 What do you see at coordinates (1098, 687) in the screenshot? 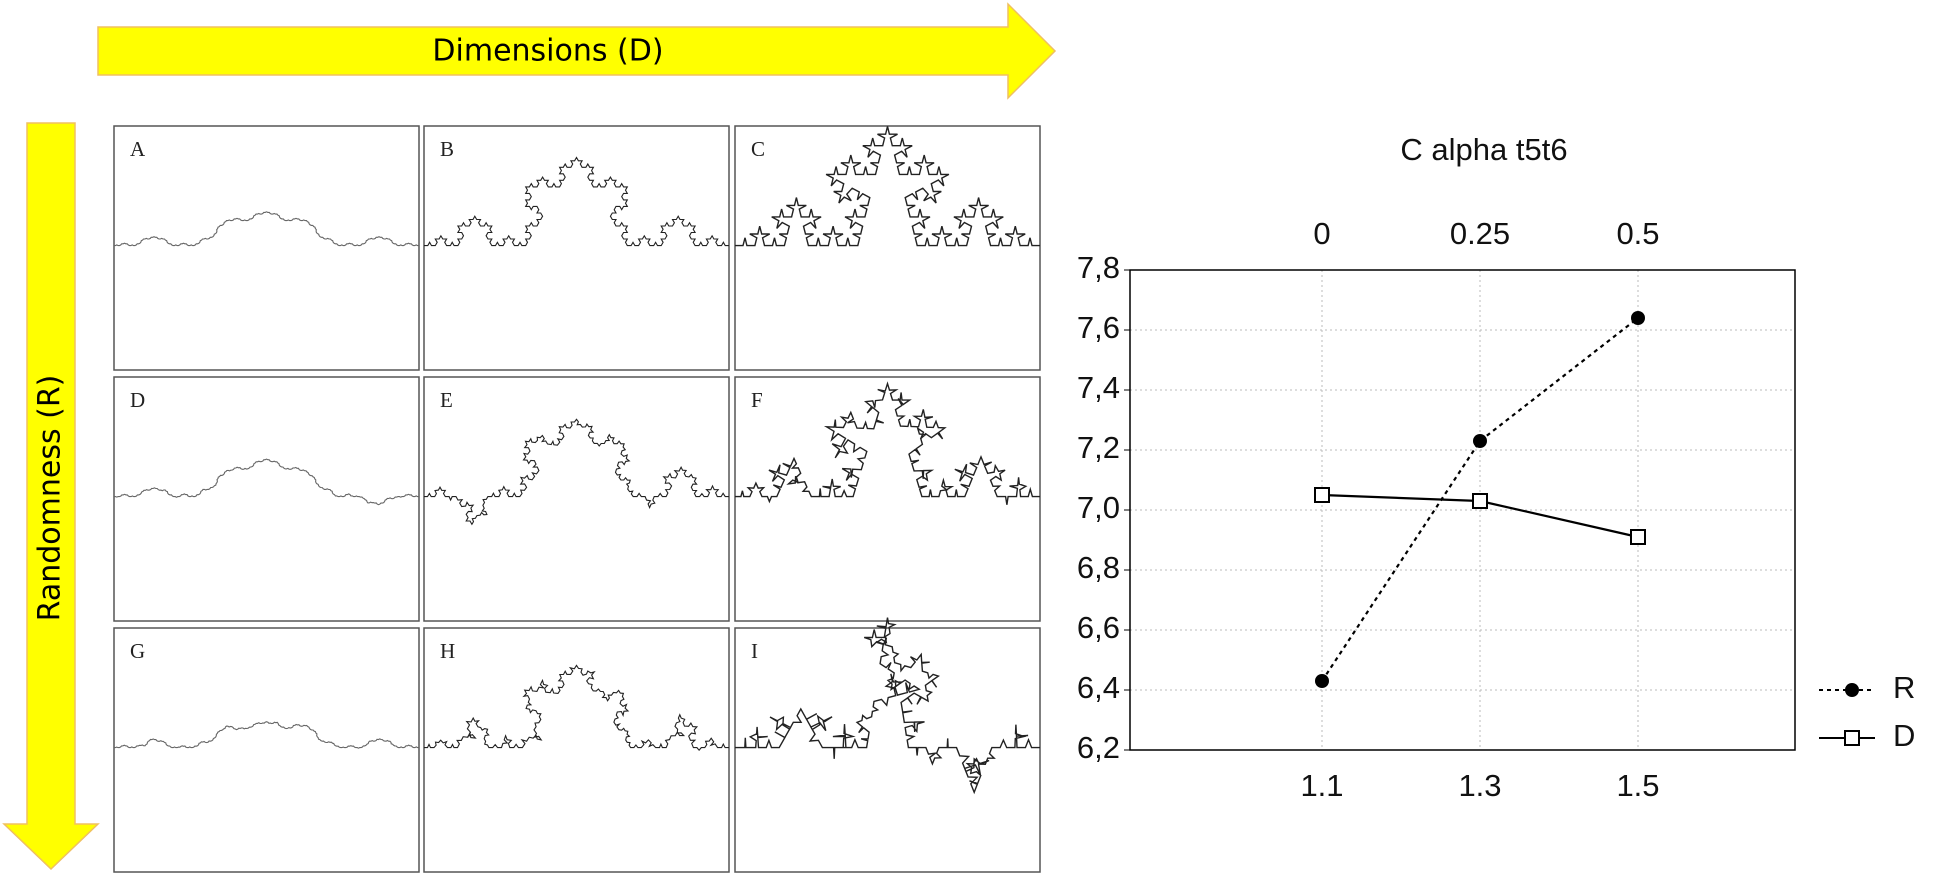
I see `y-tick-label: 6,4` at bounding box center [1098, 687].